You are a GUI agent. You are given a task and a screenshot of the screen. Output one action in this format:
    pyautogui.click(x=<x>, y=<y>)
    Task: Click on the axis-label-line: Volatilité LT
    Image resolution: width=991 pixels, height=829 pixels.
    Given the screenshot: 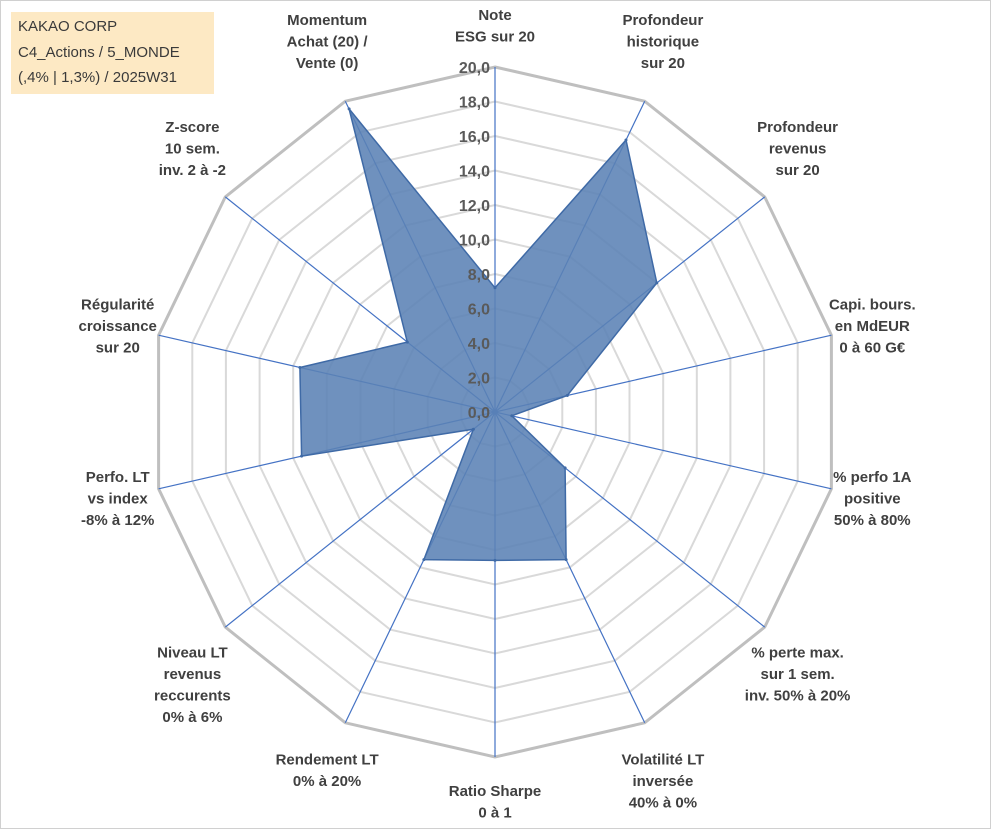 What is the action you would take?
    pyautogui.click(x=663, y=760)
    